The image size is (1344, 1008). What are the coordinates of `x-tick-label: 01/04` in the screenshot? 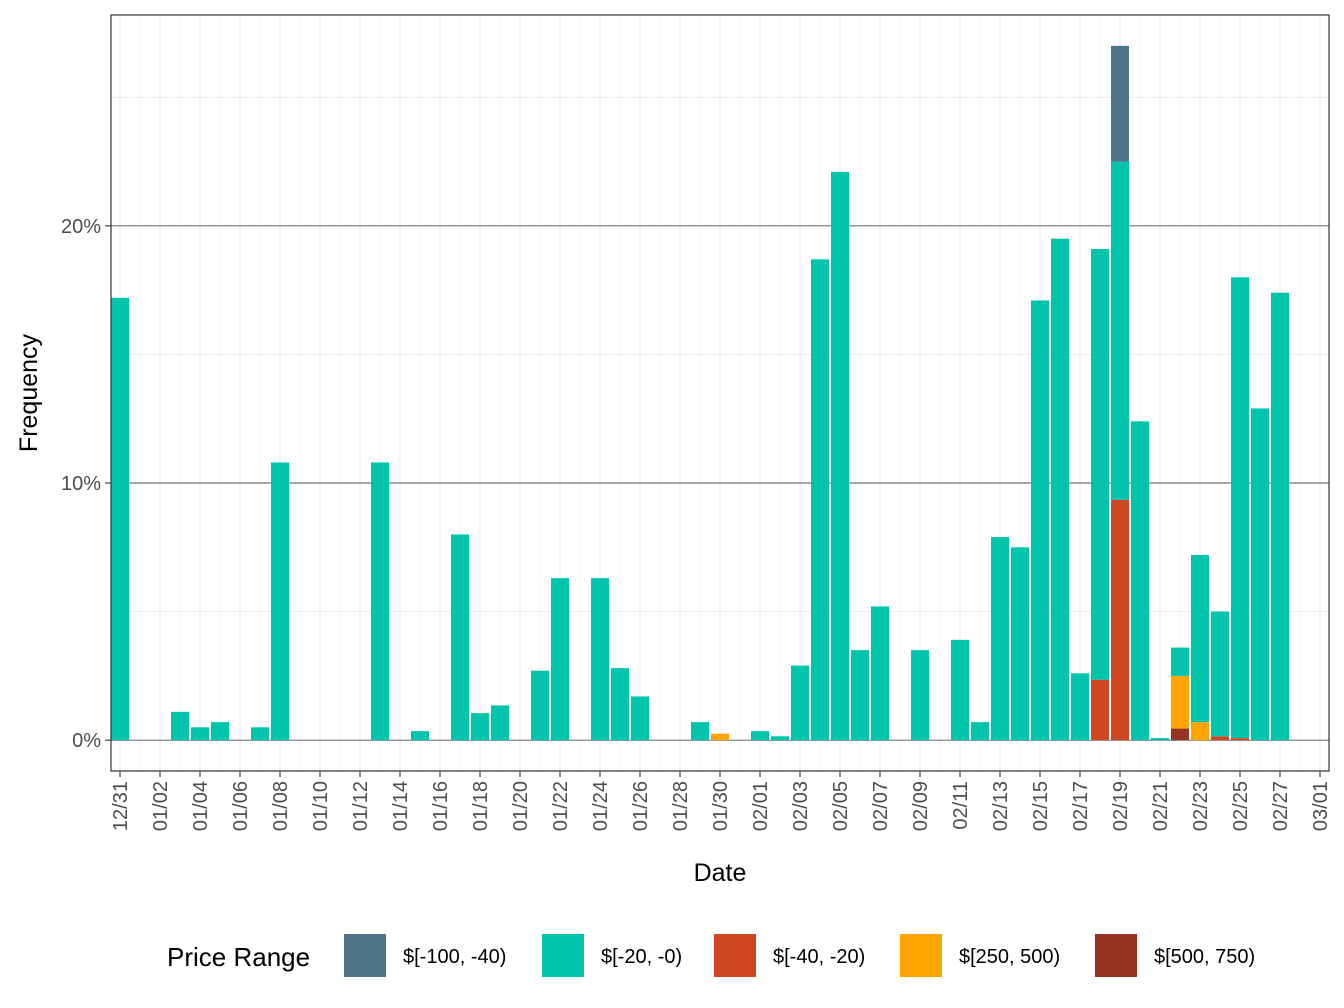 It's located at (201, 806).